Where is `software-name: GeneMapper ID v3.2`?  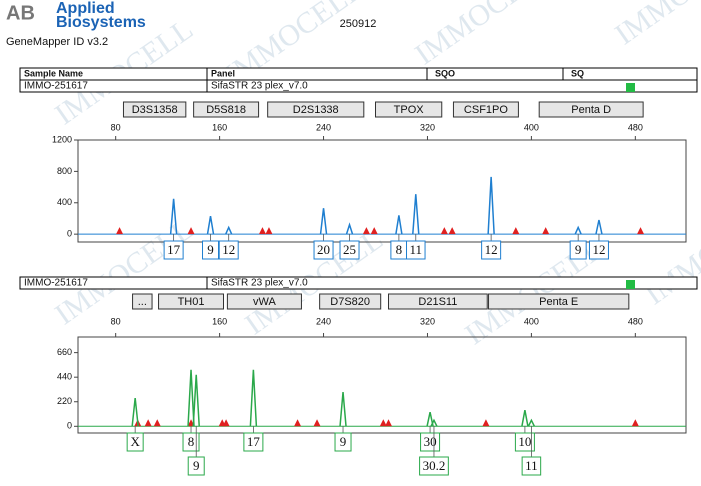 software-name: GeneMapper ID v3.2 is located at coordinates (57, 42).